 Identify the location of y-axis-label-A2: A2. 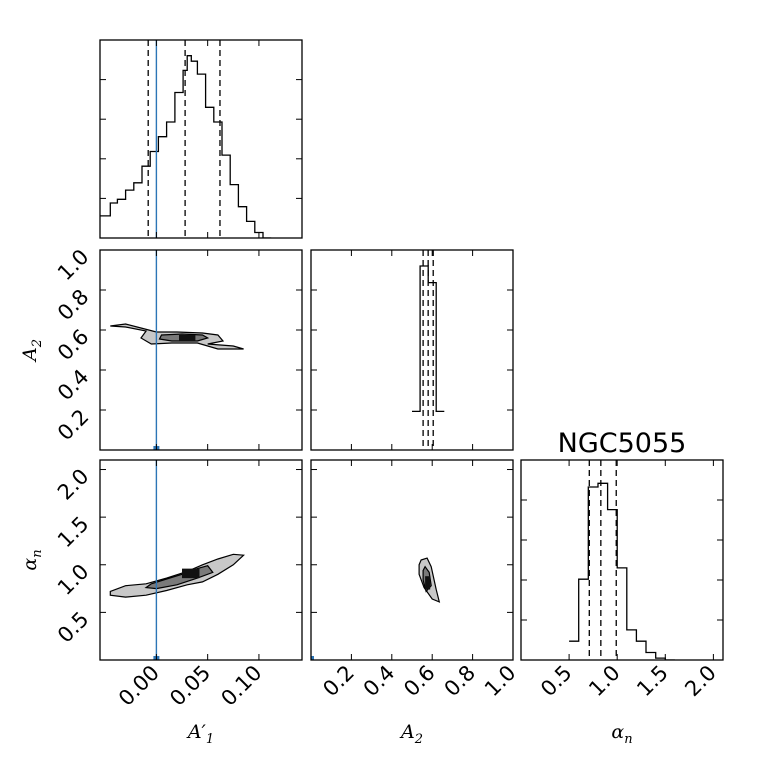
(32, 351).